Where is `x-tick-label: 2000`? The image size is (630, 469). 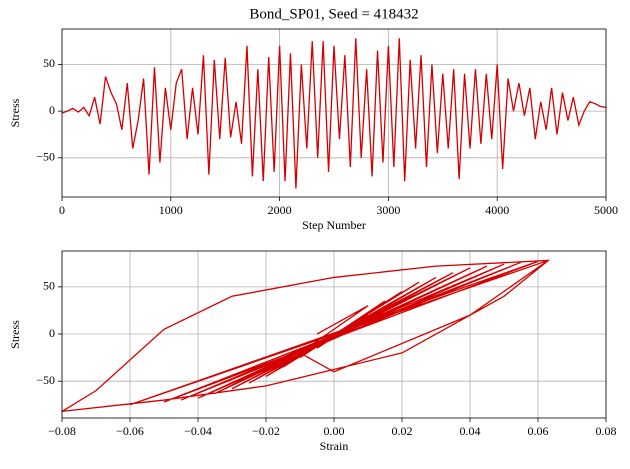 x-tick-label: 2000 is located at coordinates (280, 210).